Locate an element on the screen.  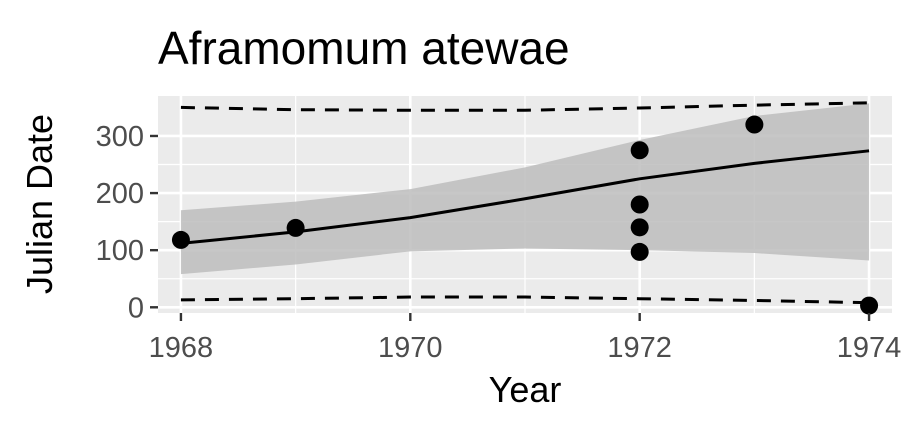
x-axis-title: Year is located at coordinates (525, 389).